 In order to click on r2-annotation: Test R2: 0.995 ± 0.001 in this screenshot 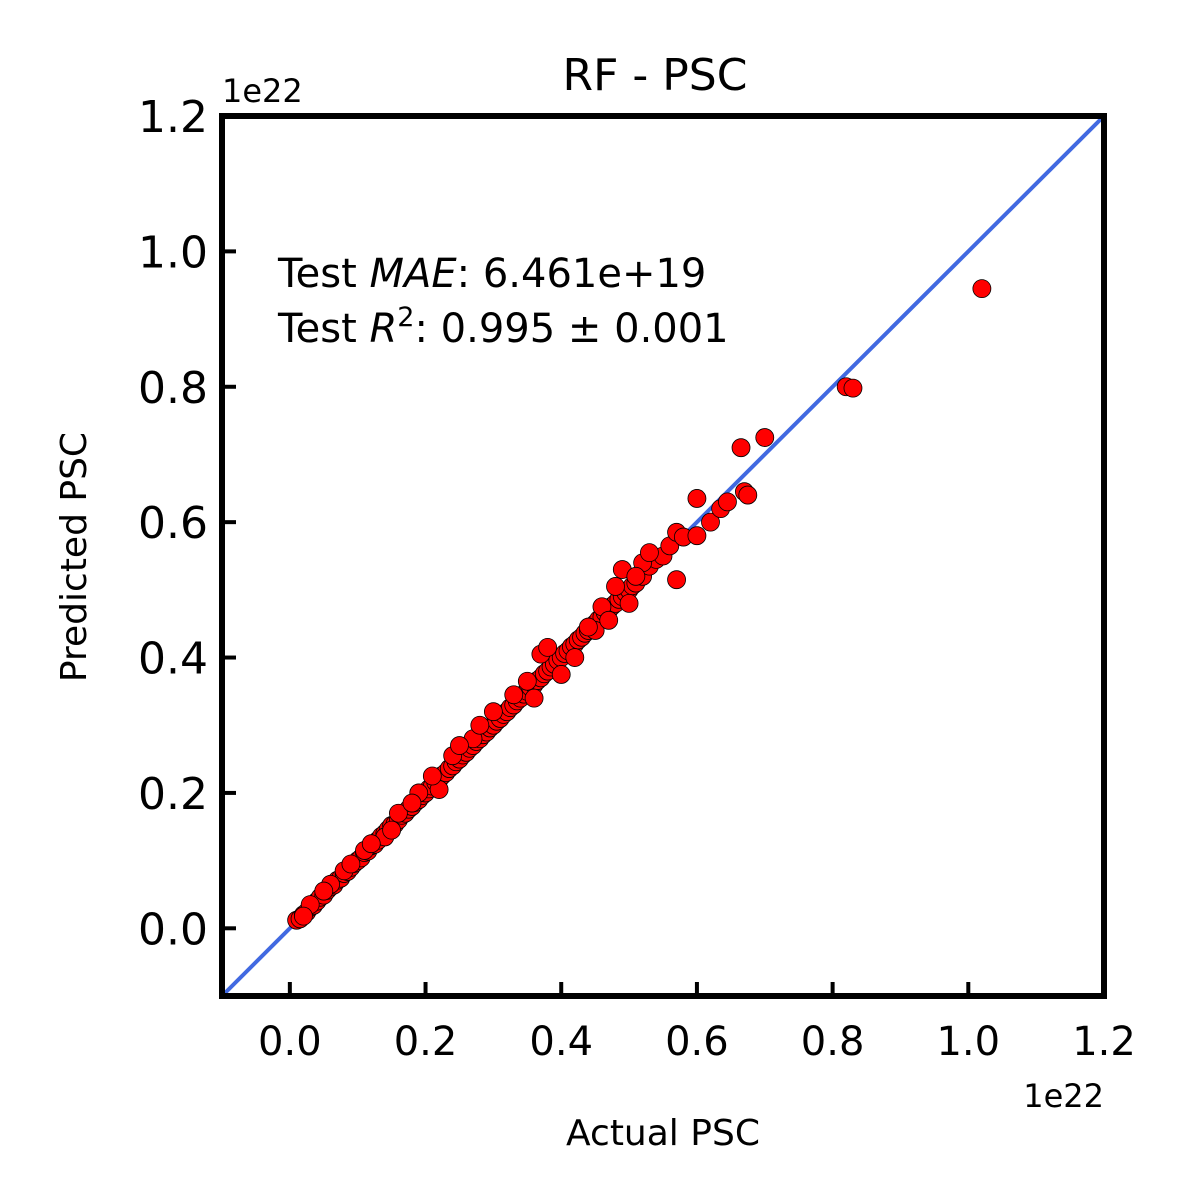, I will do `click(503, 327)`.